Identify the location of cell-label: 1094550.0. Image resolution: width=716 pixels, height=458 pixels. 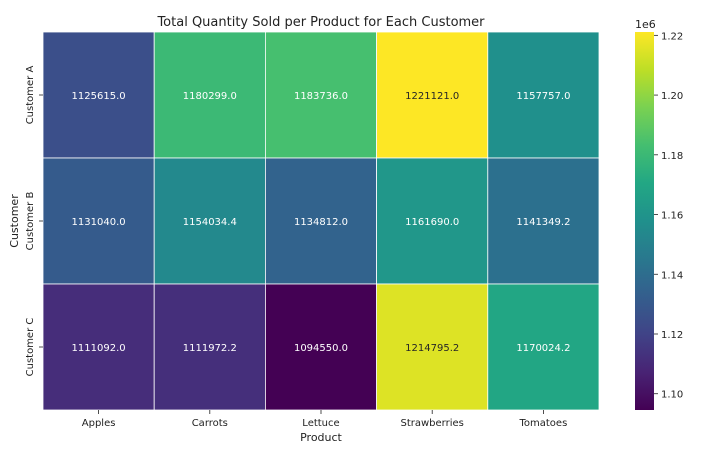
(321, 348).